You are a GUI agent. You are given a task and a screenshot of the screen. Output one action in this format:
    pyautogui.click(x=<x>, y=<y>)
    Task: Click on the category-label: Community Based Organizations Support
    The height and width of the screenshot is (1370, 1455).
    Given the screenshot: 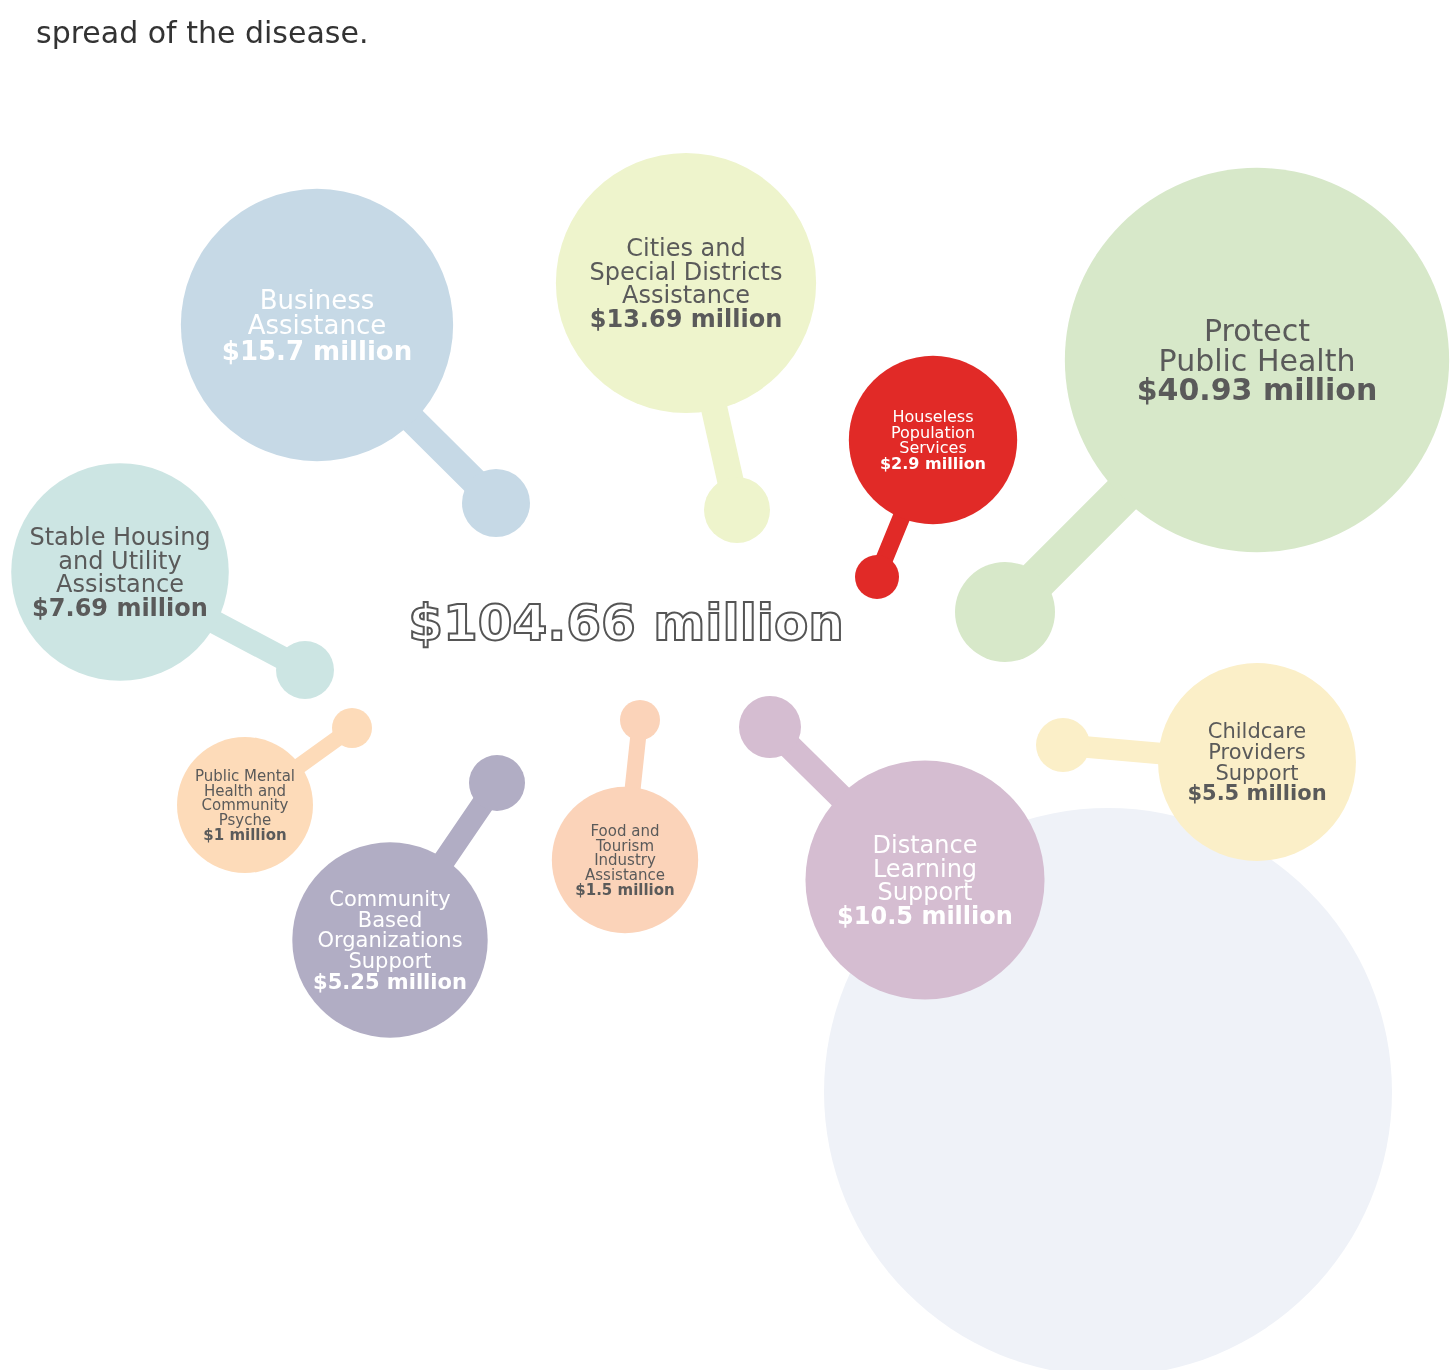 What is the action you would take?
    pyautogui.click(x=390, y=930)
    